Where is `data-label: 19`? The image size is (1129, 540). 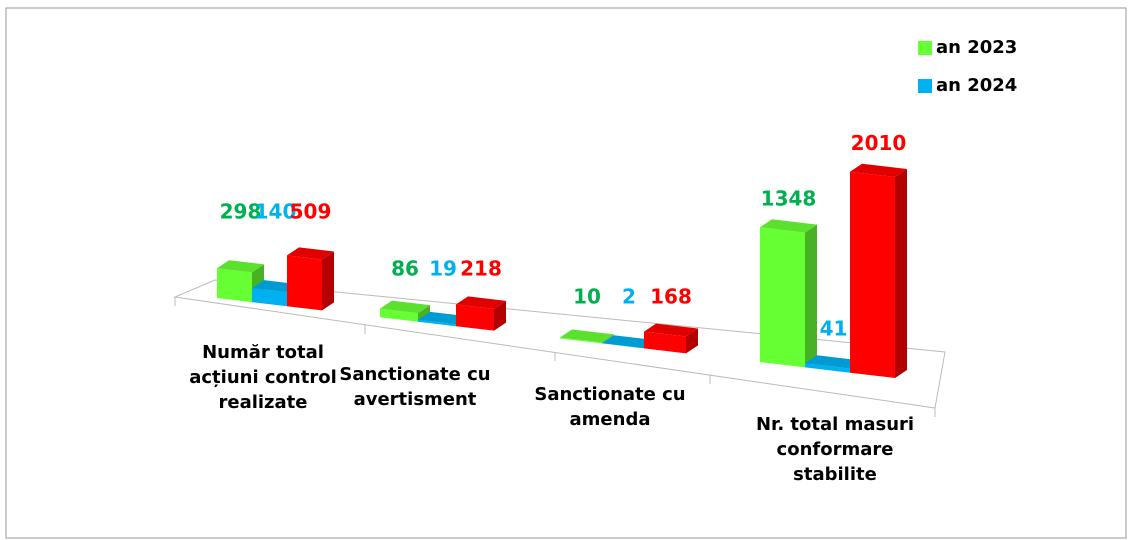
data-label: 19 is located at coordinates (443, 269).